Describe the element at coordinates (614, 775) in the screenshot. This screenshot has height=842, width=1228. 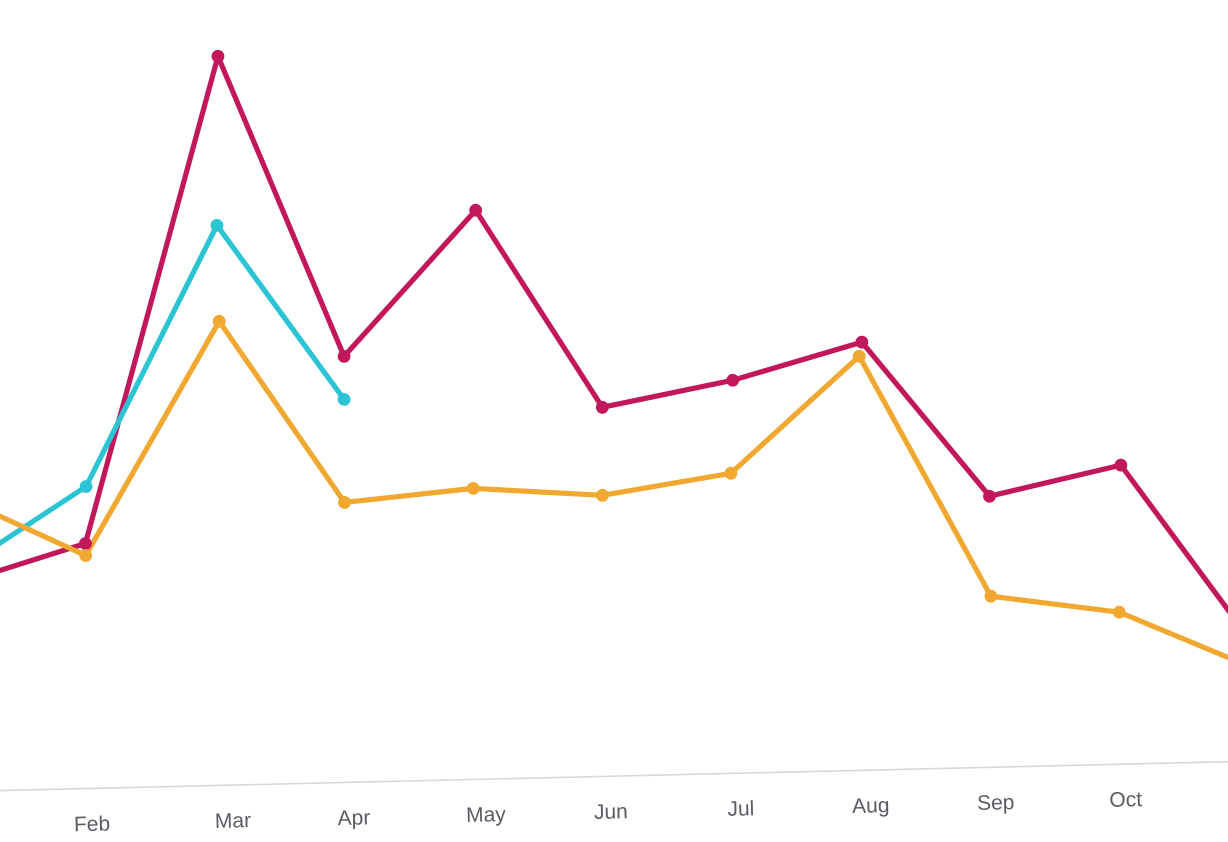
I see `x-axis-baseline` at that location.